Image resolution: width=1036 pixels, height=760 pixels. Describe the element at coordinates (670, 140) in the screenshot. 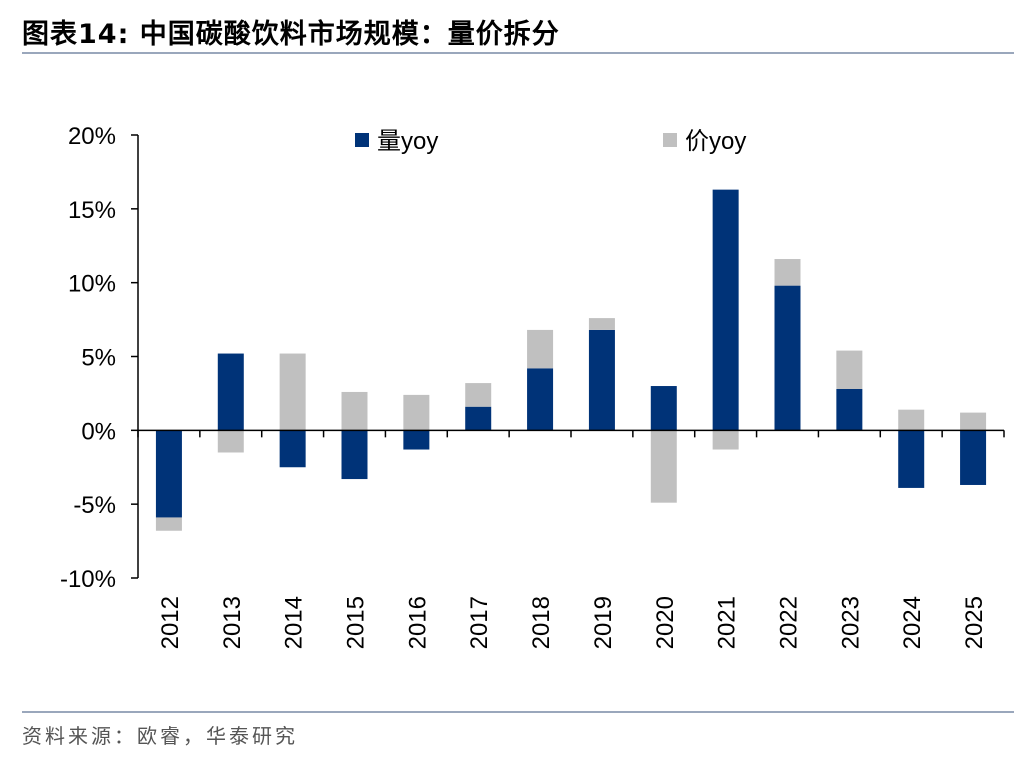

I see `legend-swatch-price` at that location.